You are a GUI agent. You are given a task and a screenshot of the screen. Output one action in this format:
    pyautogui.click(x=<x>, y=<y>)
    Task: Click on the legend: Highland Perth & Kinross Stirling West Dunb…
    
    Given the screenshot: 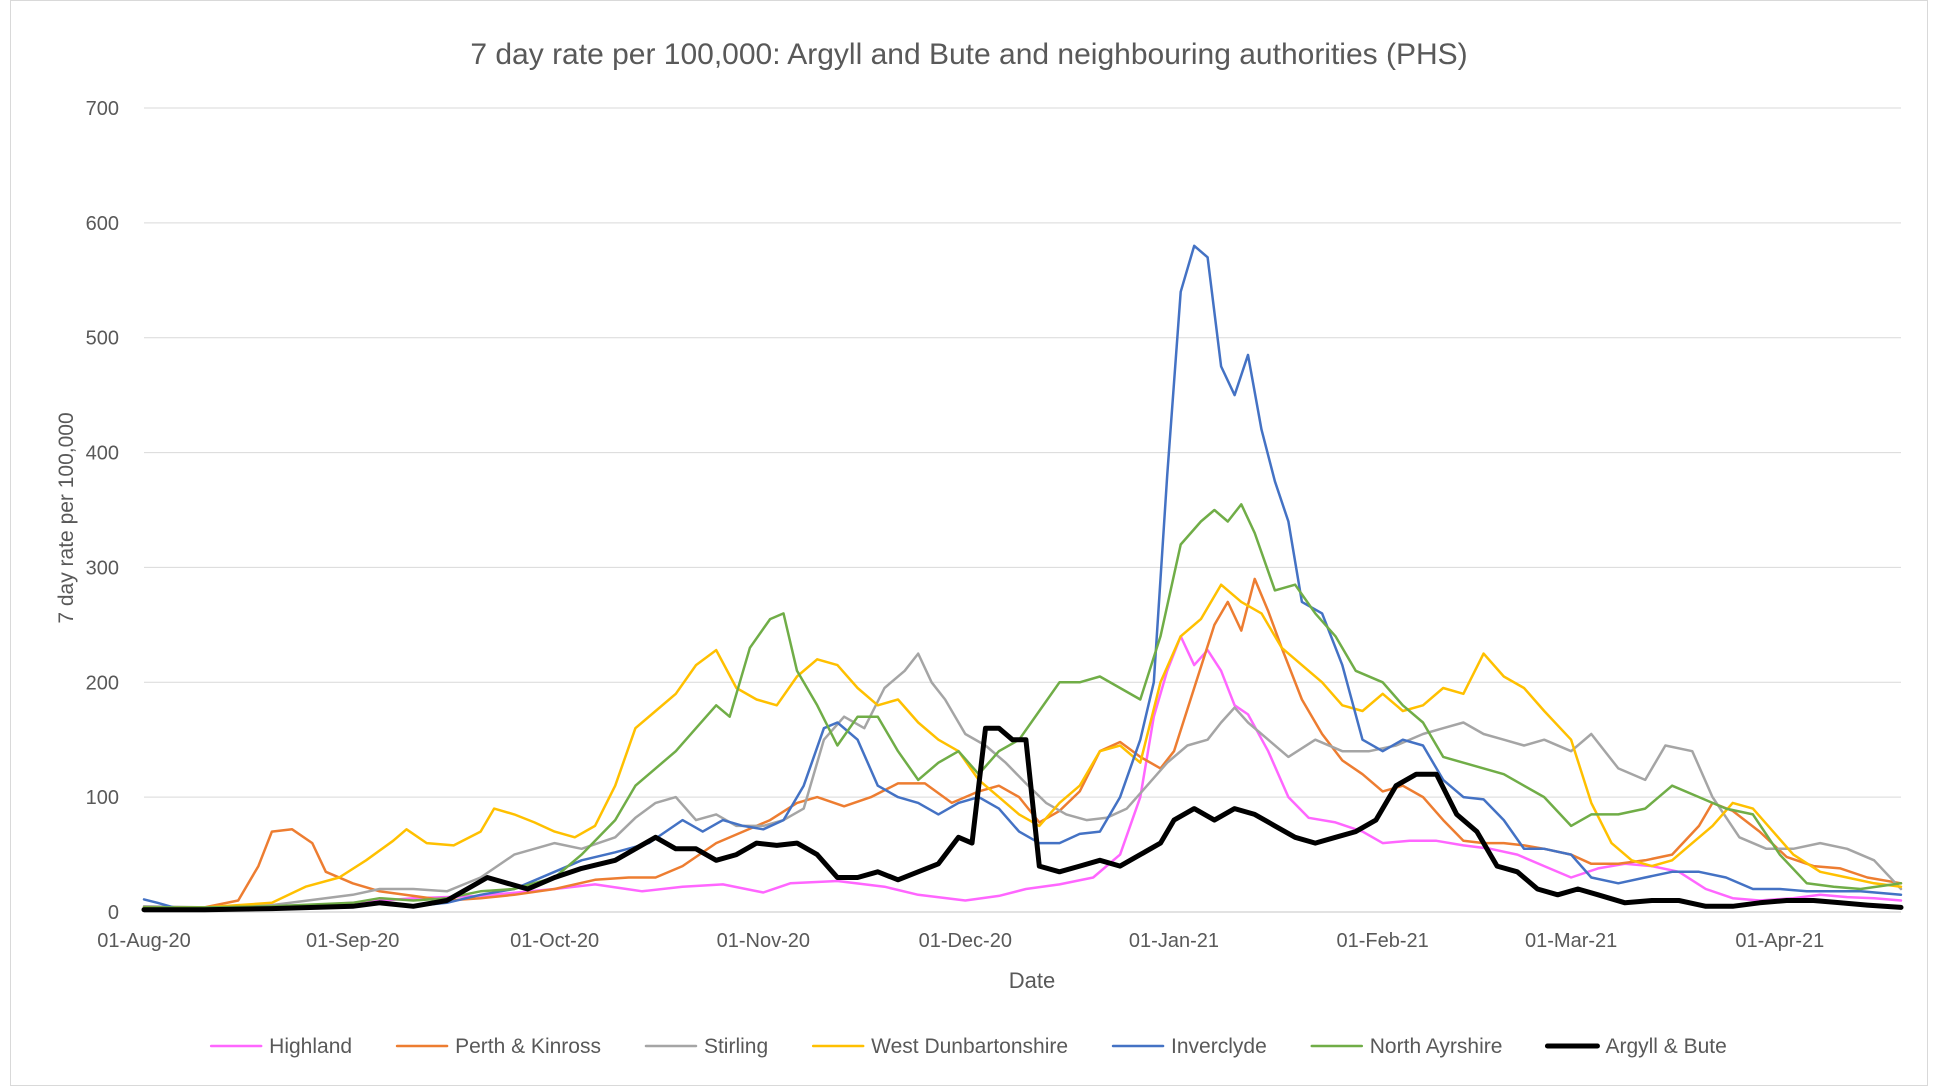 What is the action you would take?
    pyautogui.click(x=968, y=1046)
    